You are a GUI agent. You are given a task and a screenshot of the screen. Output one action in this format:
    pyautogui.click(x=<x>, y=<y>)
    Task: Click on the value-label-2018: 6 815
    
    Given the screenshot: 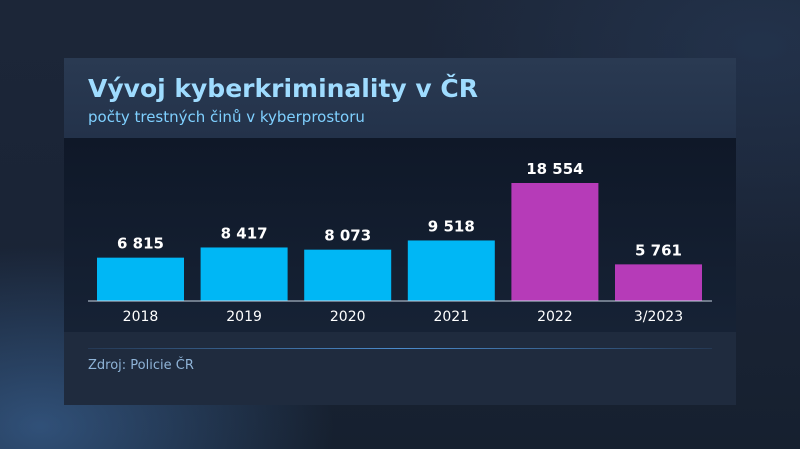 What is the action you would take?
    pyautogui.click(x=140, y=244)
    